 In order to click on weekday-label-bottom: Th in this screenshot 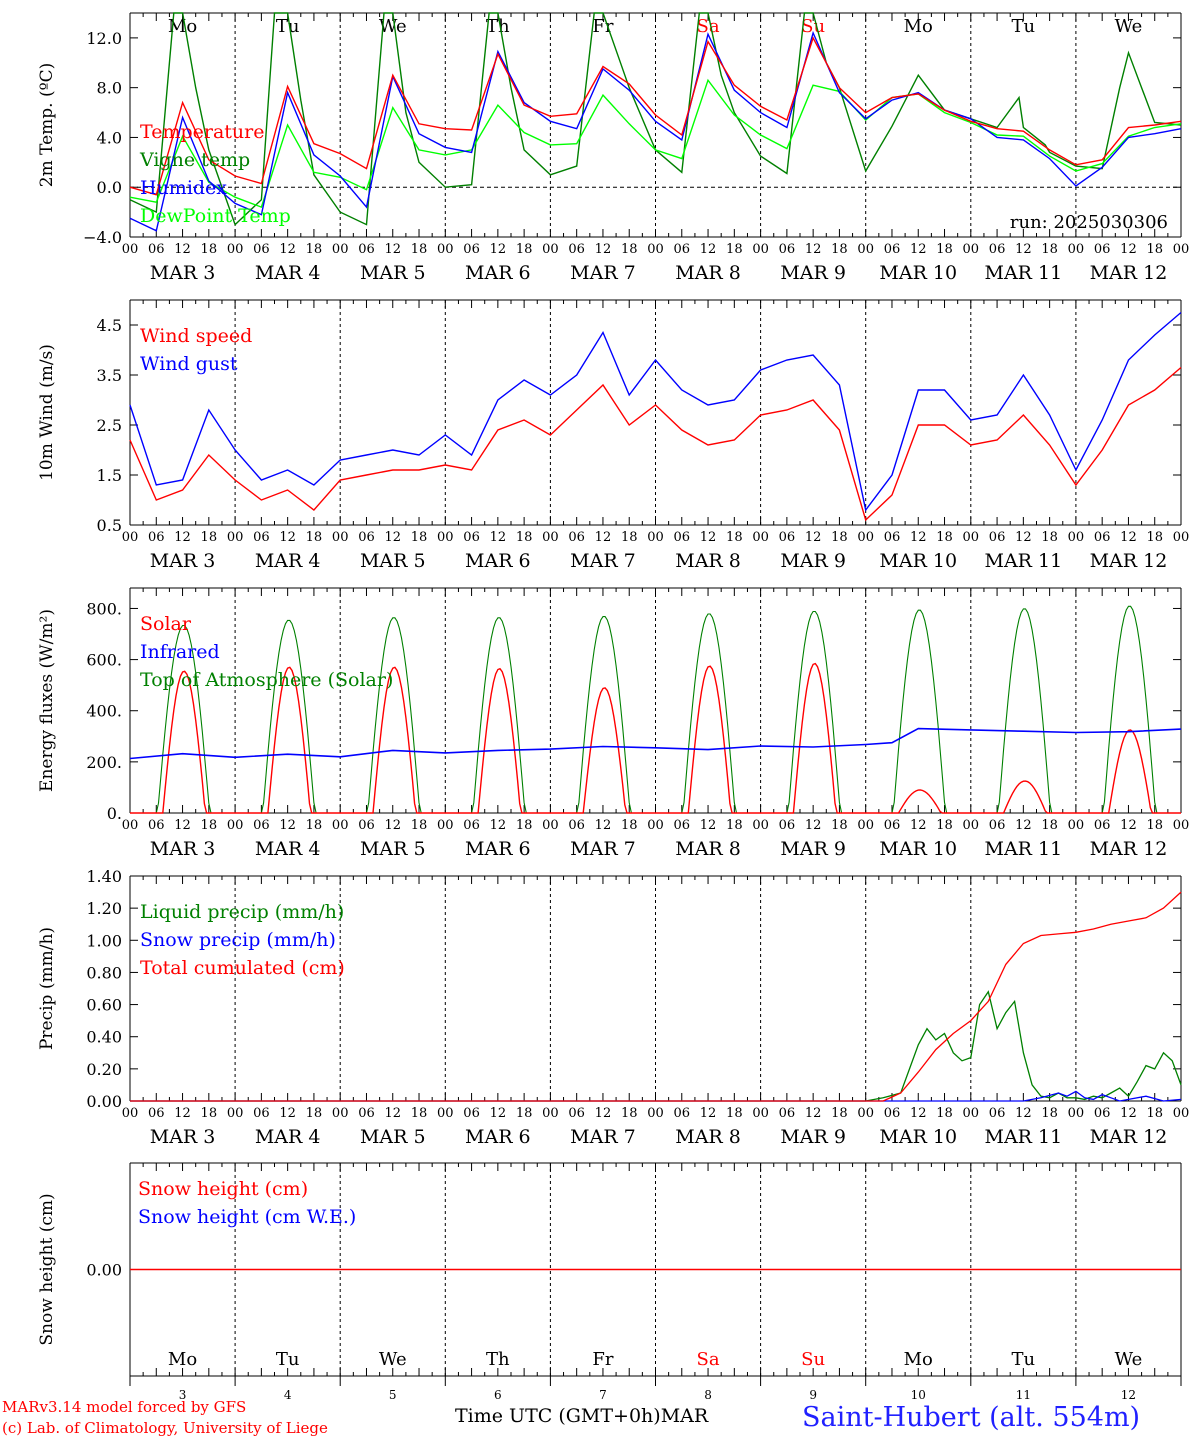, I will do `click(498, 1359)`.